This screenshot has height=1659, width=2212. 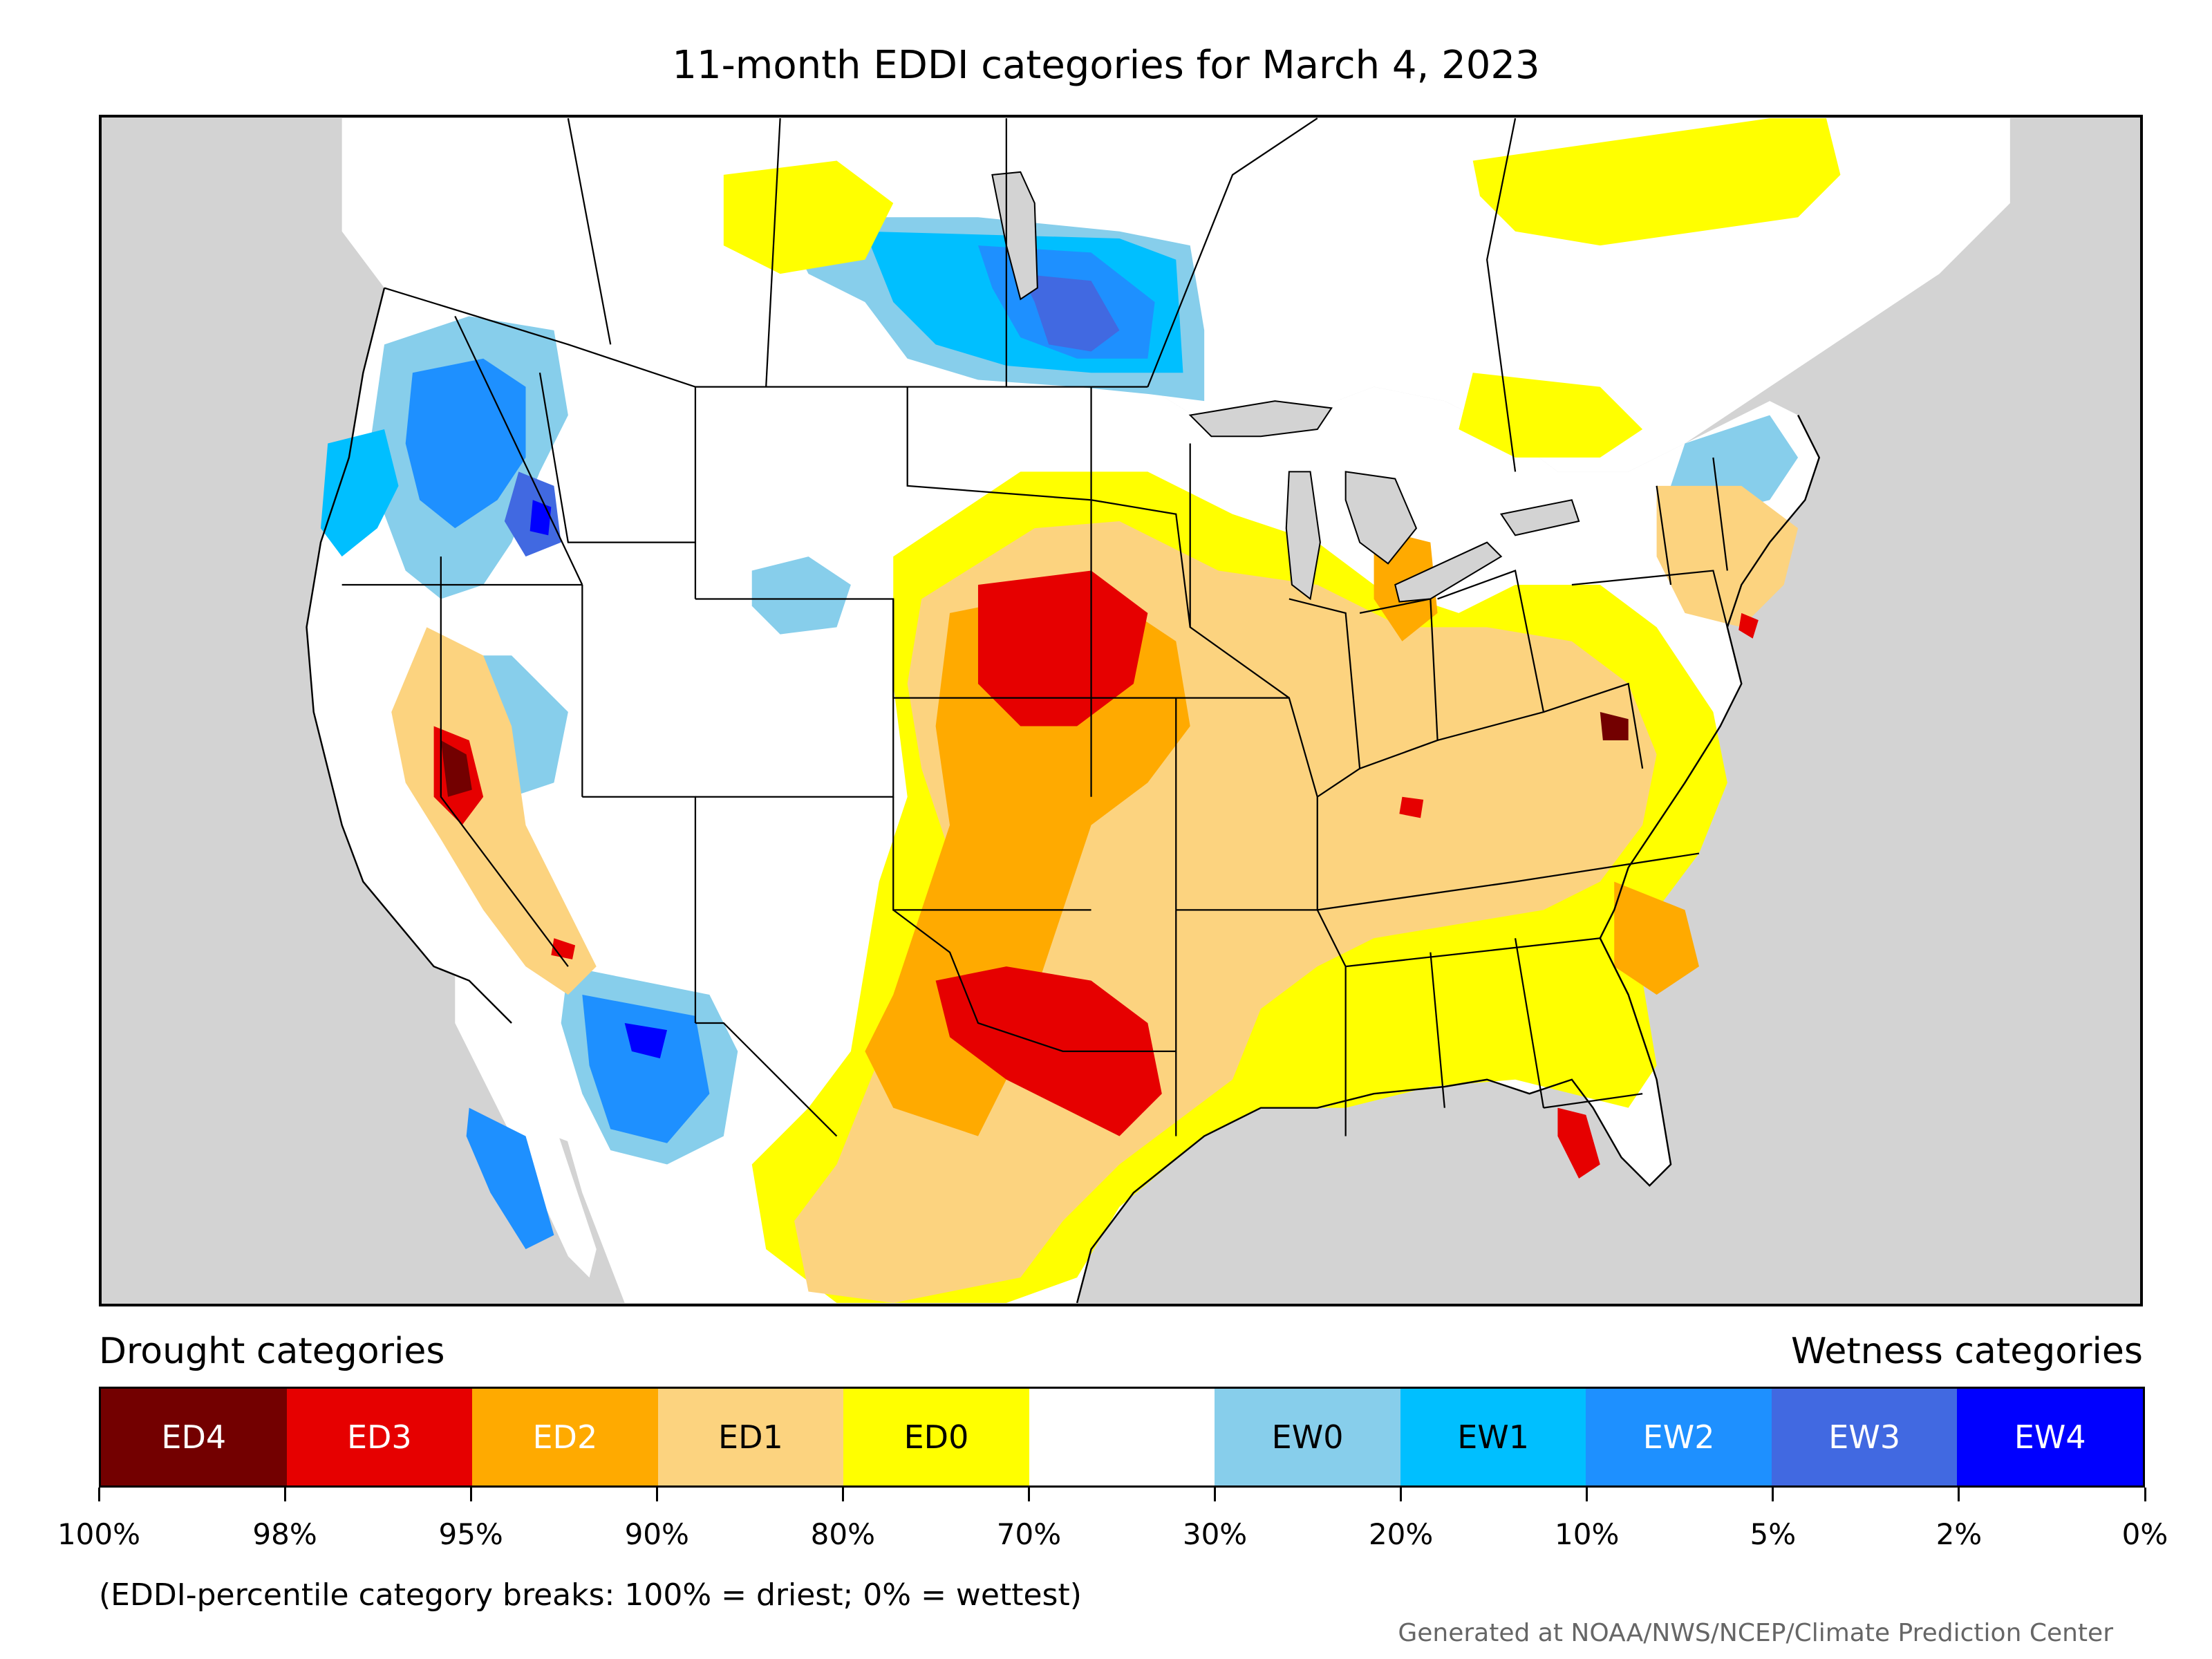 What do you see at coordinates (1448, 572) in the screenshot?
I see `lake-erie` at bounding box center [1448, 572].